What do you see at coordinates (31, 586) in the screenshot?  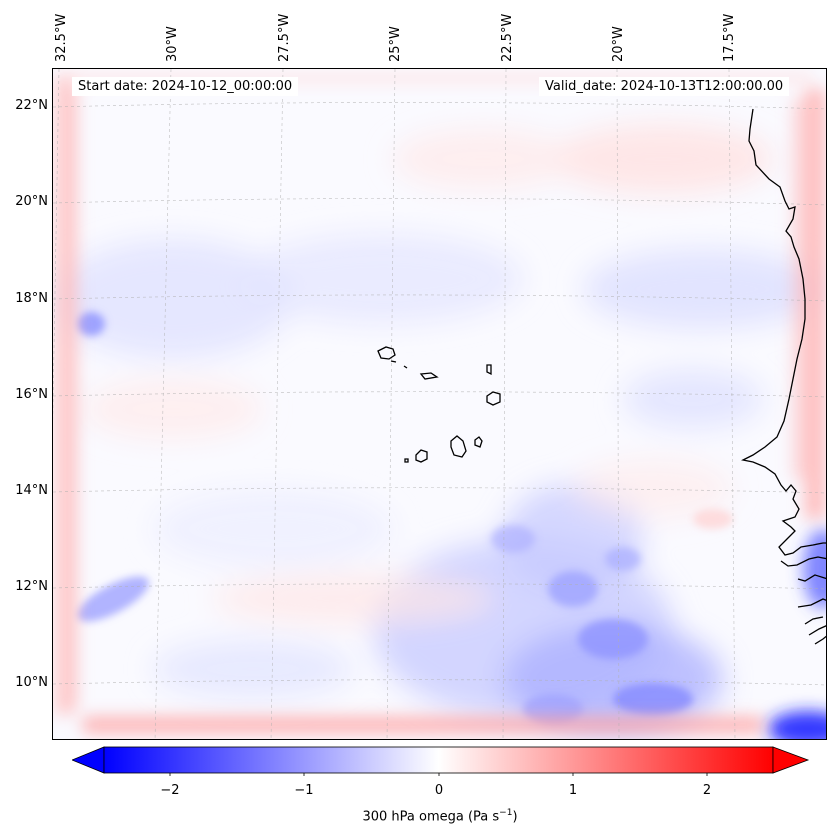 I see `lat-label-12n: 12°N` at bounding box center [31, 586].